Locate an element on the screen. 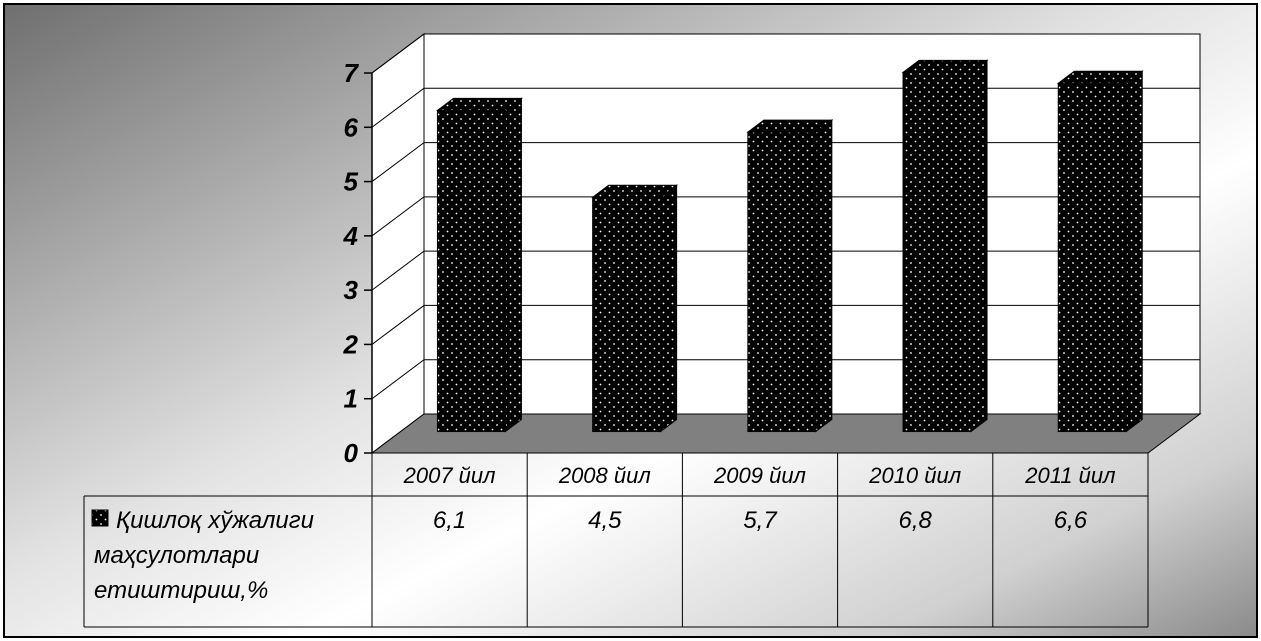 The width and height of the screenshot is (1261, 641). legend-label: етиштириш,% is located at coordinates (181, 590).